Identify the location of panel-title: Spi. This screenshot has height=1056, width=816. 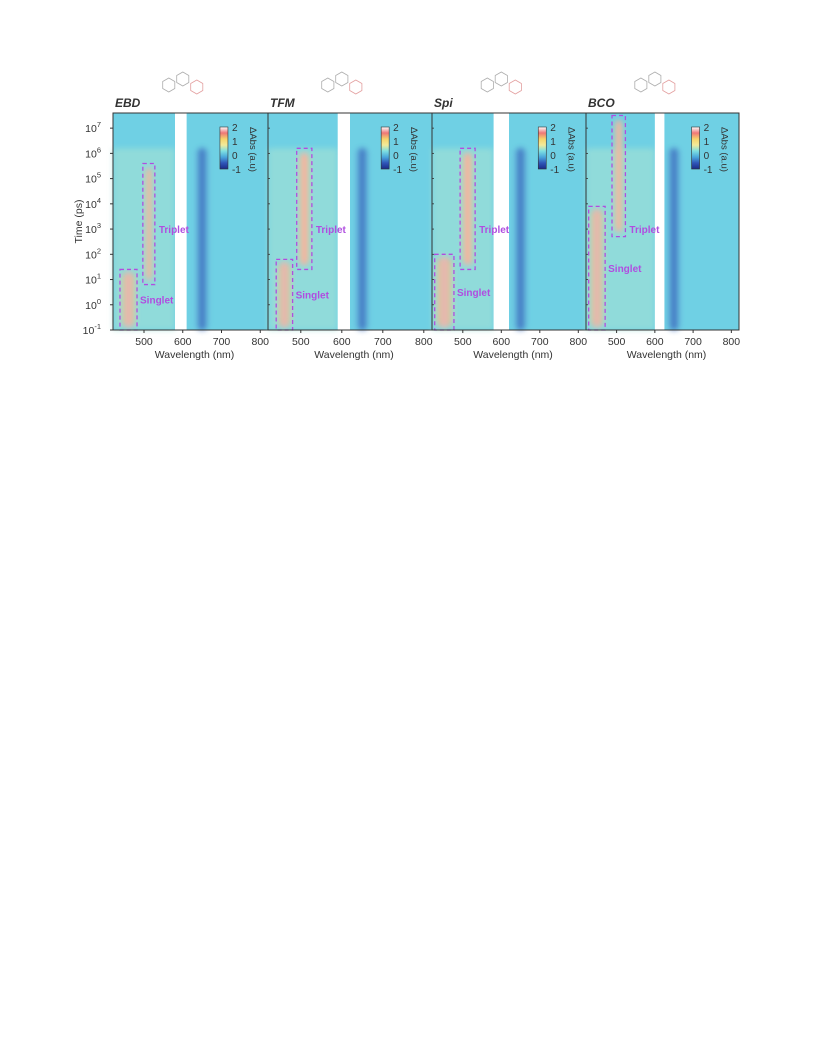
(443, 103).